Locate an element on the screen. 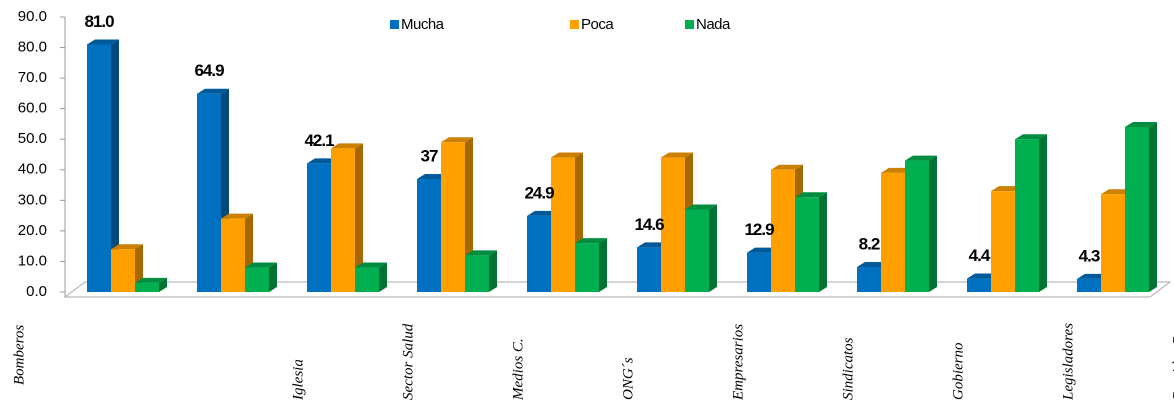 The image size is (1174, 410). data-label: 4.4 is located at coordinates (980, 255).